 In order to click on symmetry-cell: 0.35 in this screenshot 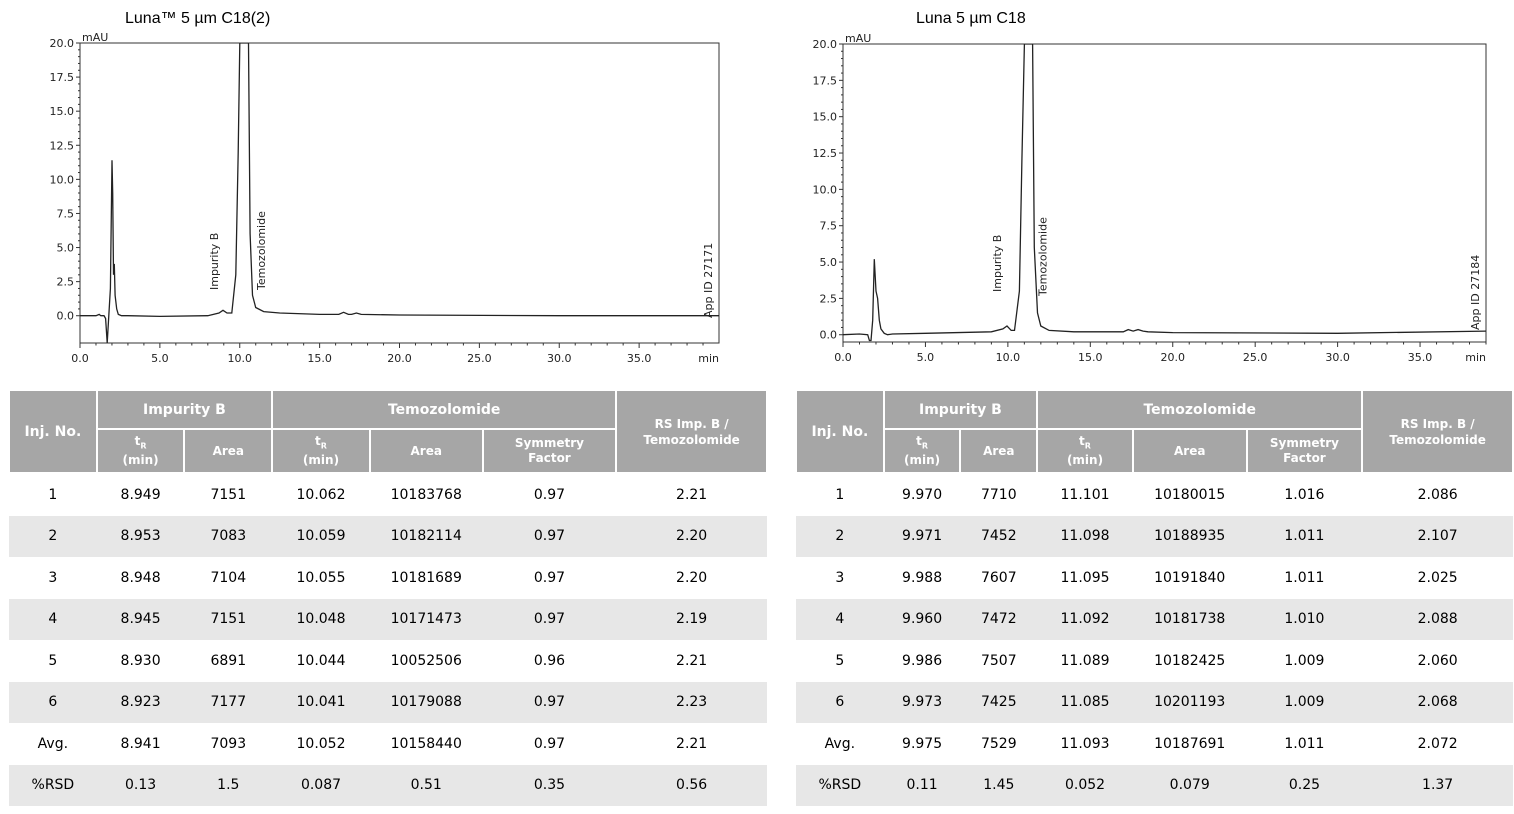, I will do `click(549, 785)`.